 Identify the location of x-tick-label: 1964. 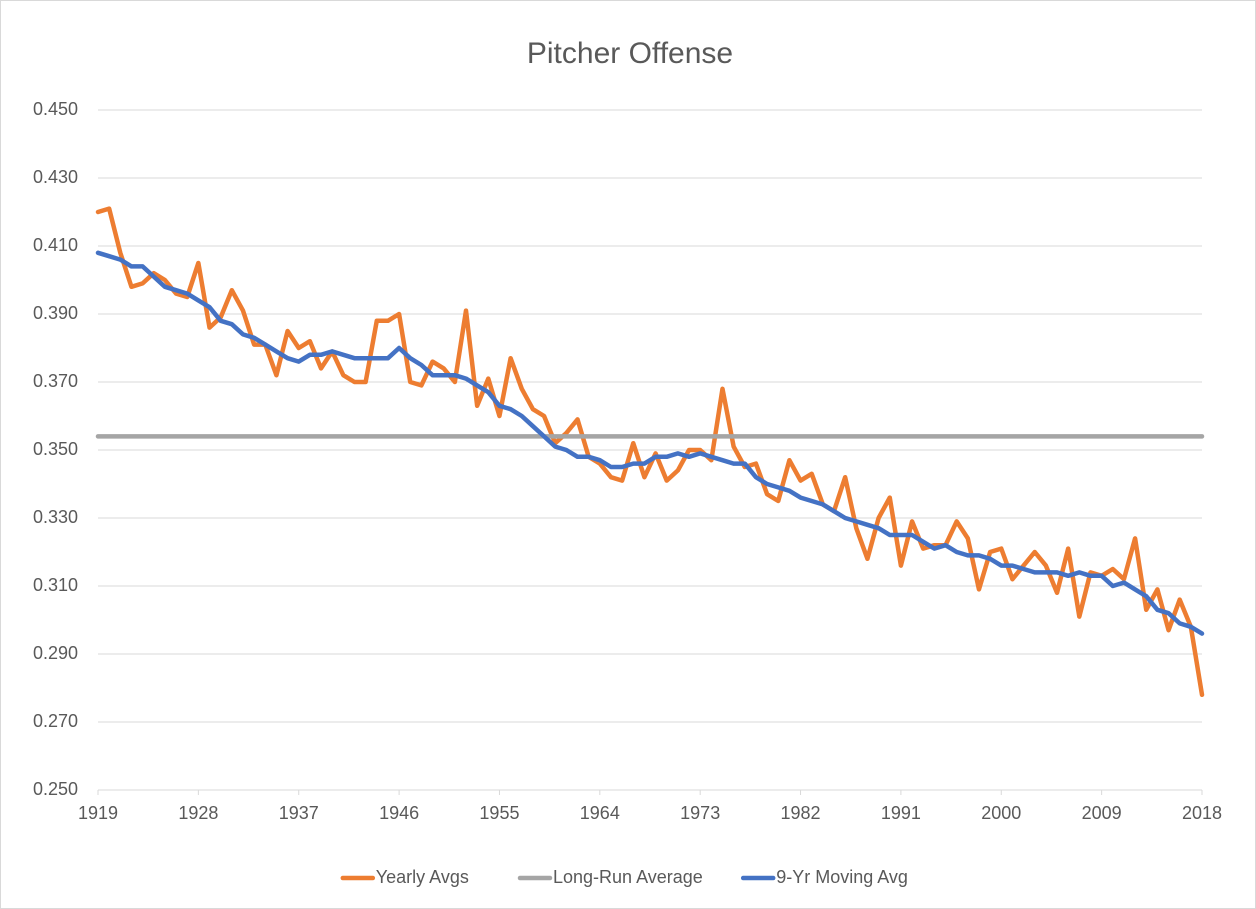
(600, 813).